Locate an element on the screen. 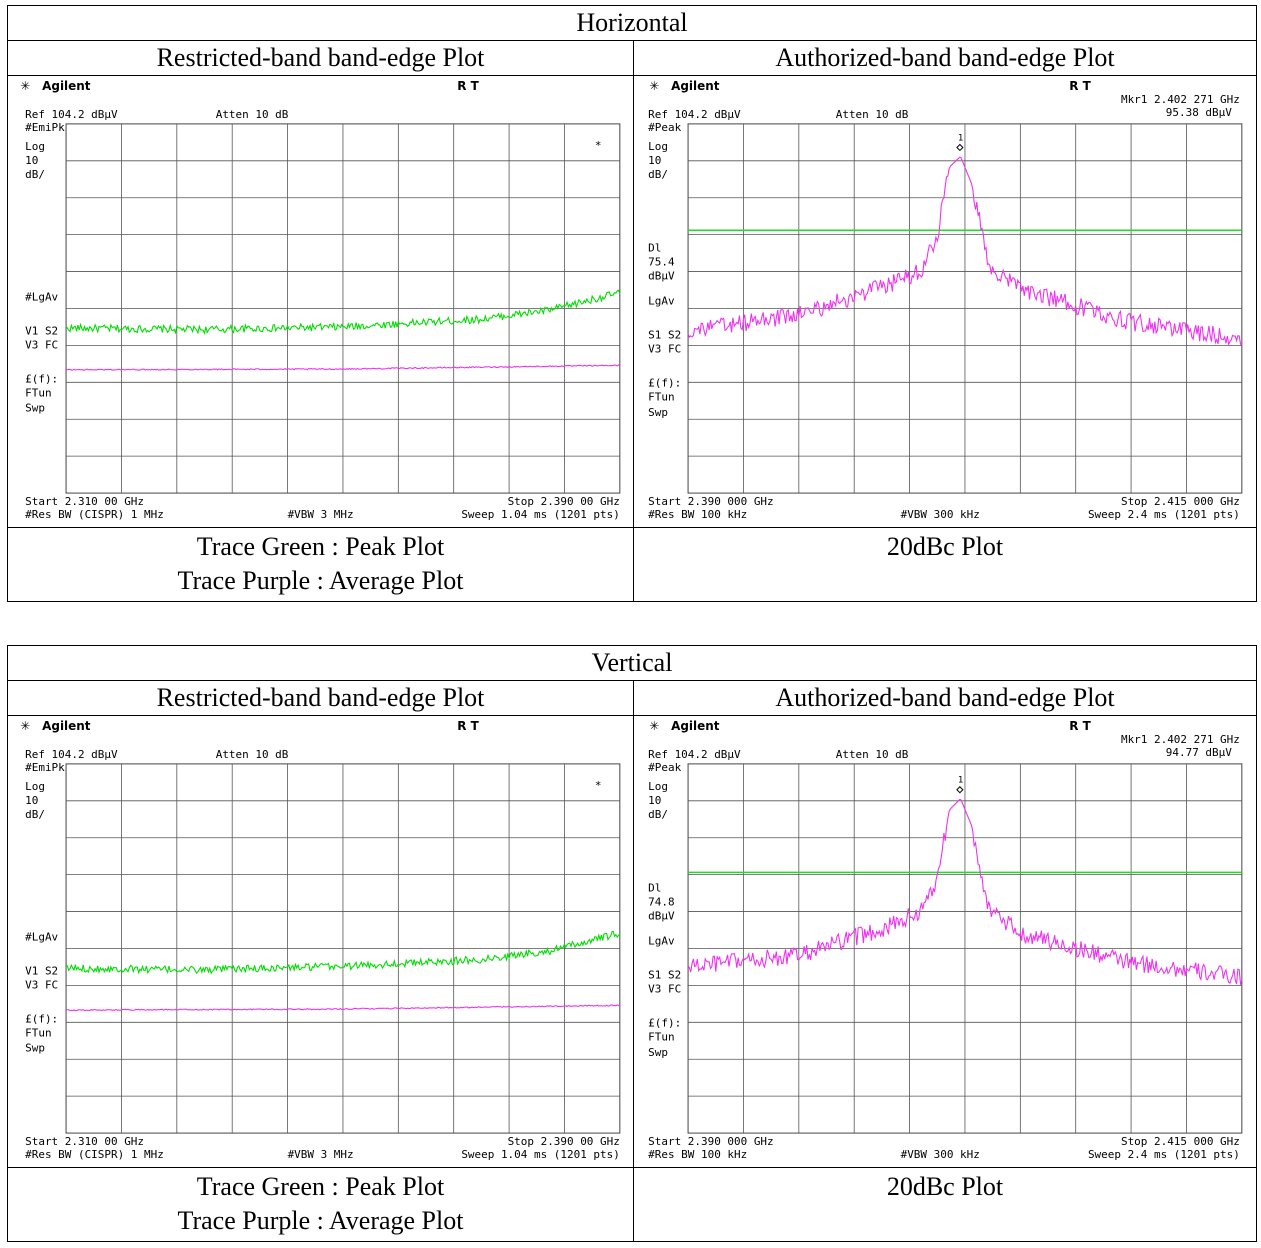 The width and height of the screenshot is (1261, 1248). section-title: Vertical is located at coordinates (632, 663).